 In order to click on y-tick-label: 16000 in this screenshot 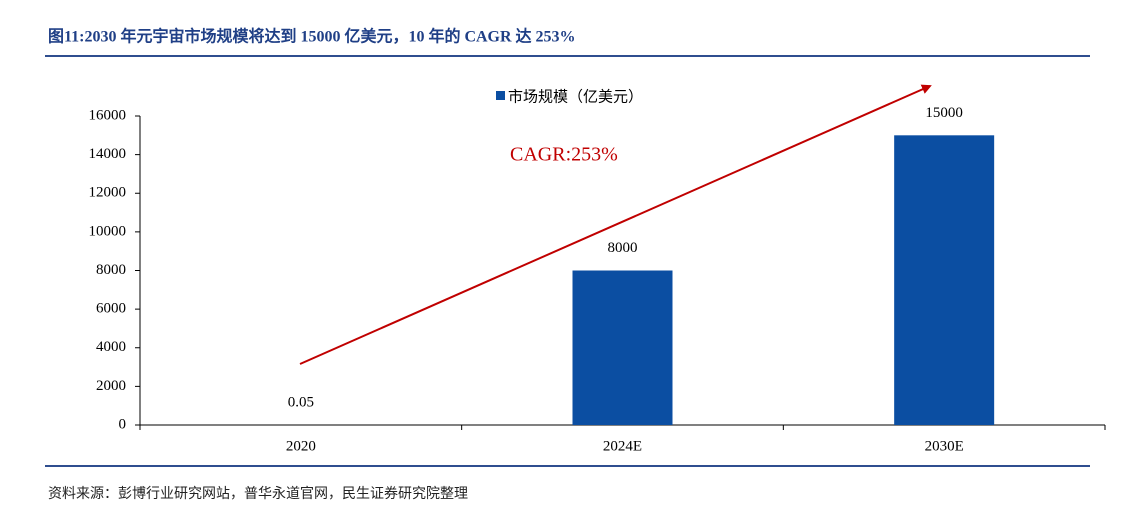, I will do `click(108, 115)`.